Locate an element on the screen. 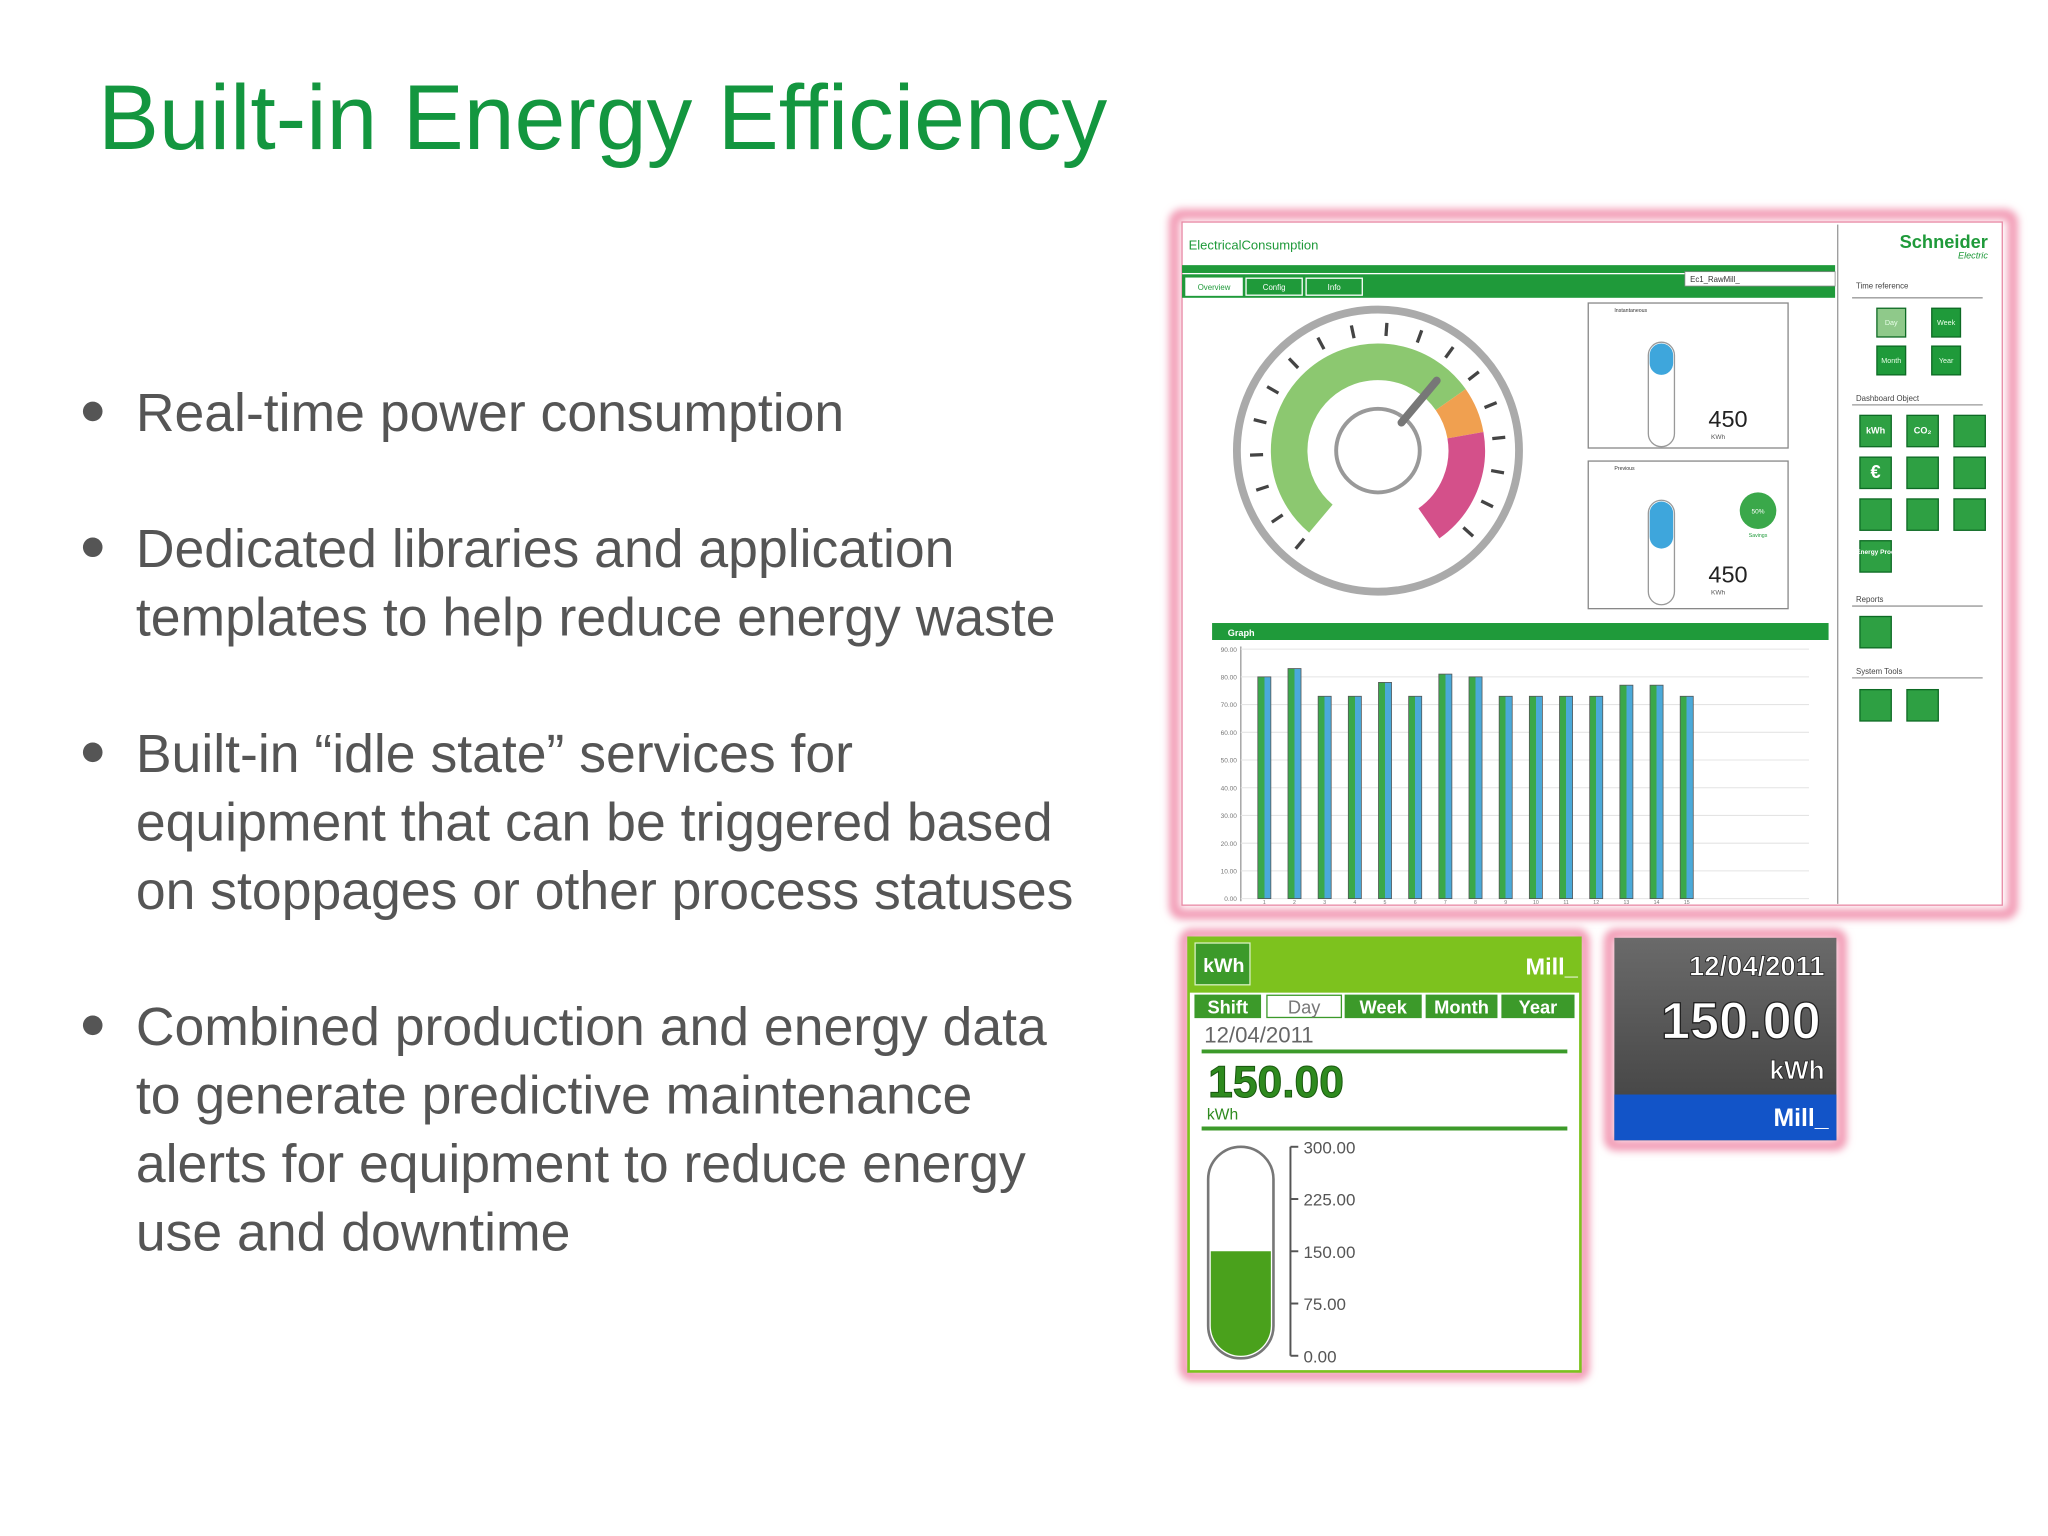  header-bar is located at coordinates (1509, 269).